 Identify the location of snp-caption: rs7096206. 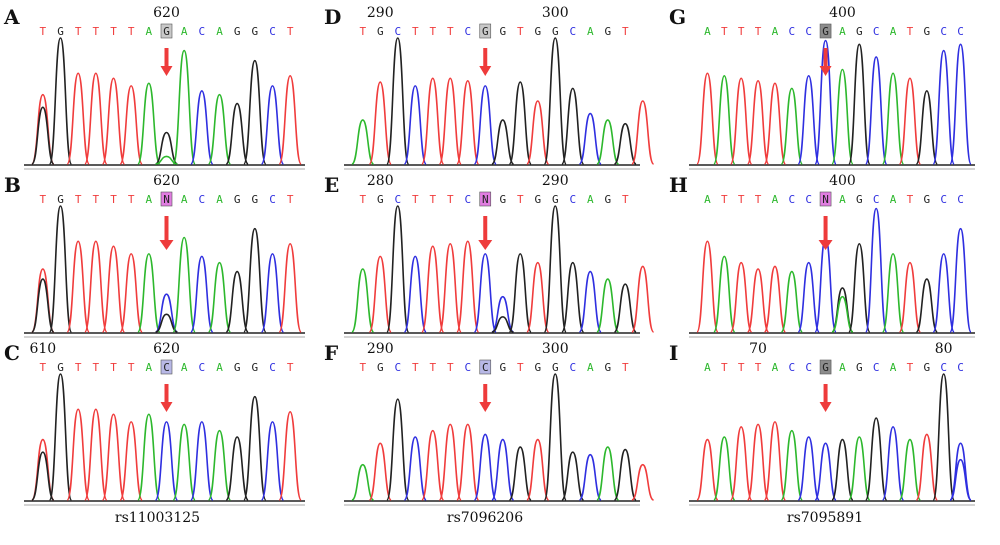
(485, 518).